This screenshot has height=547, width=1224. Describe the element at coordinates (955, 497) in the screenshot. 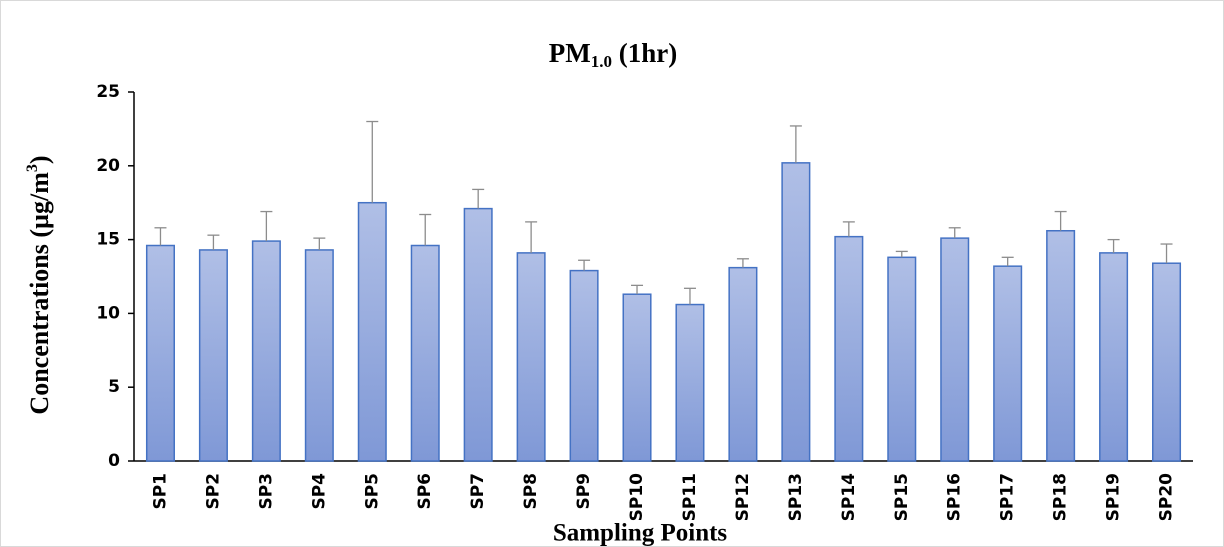

I see `x-tick-label: SP16` at that location.